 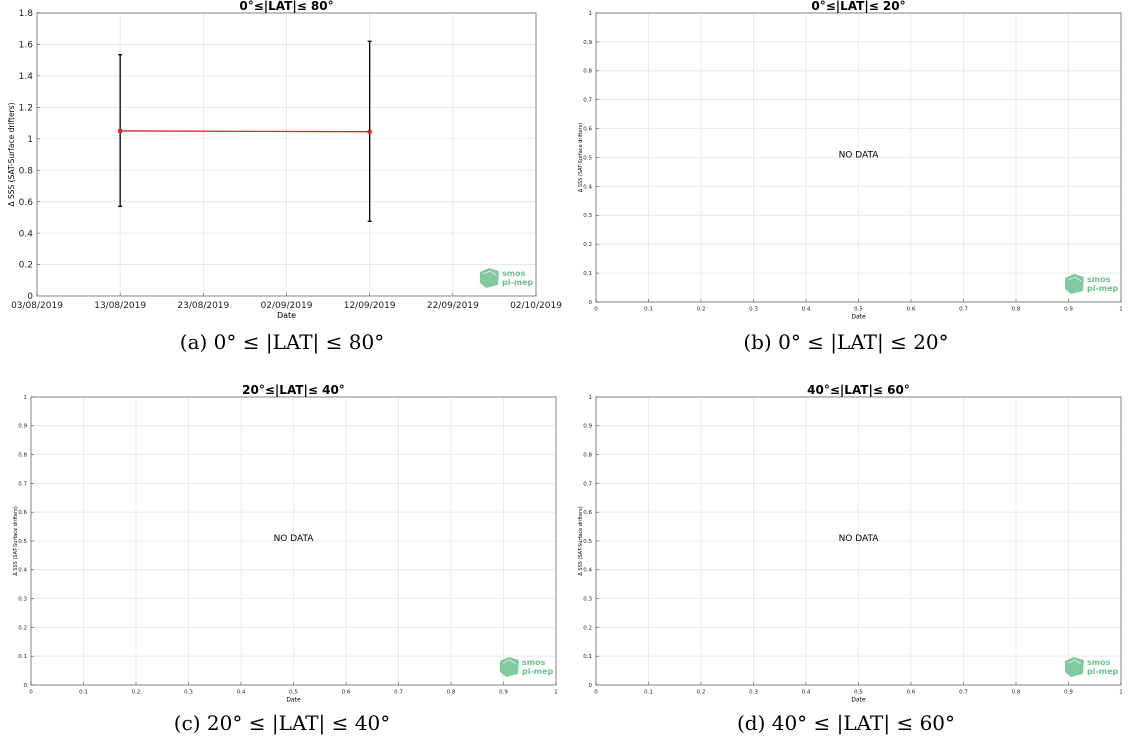 I want to click on x-tick-label: 03/08/2019, so click(x=37, y=306).